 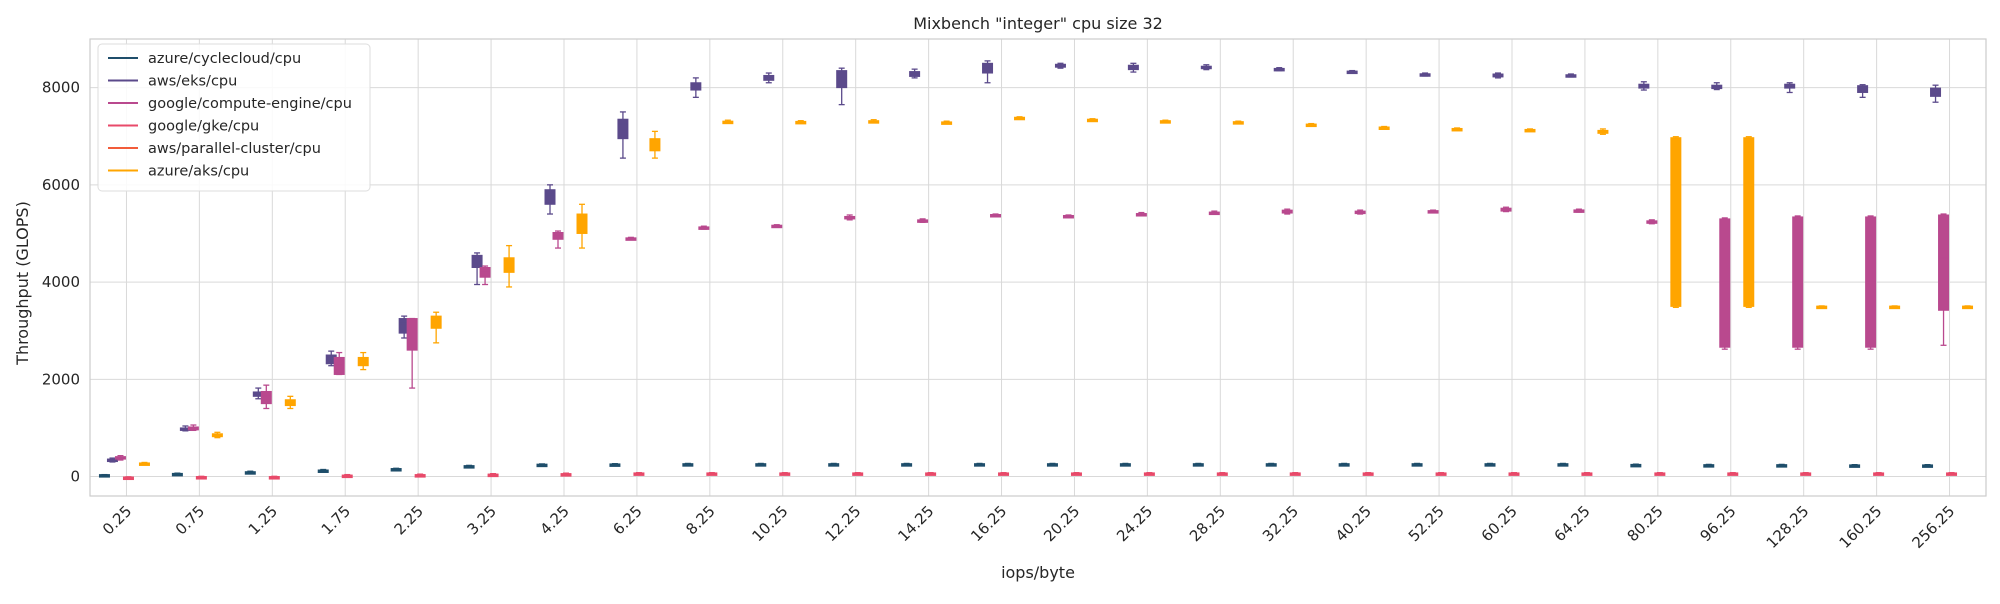 I want to click on box-azure-cyclecloud-cpu-32.25, so click(x=1271, y=464).